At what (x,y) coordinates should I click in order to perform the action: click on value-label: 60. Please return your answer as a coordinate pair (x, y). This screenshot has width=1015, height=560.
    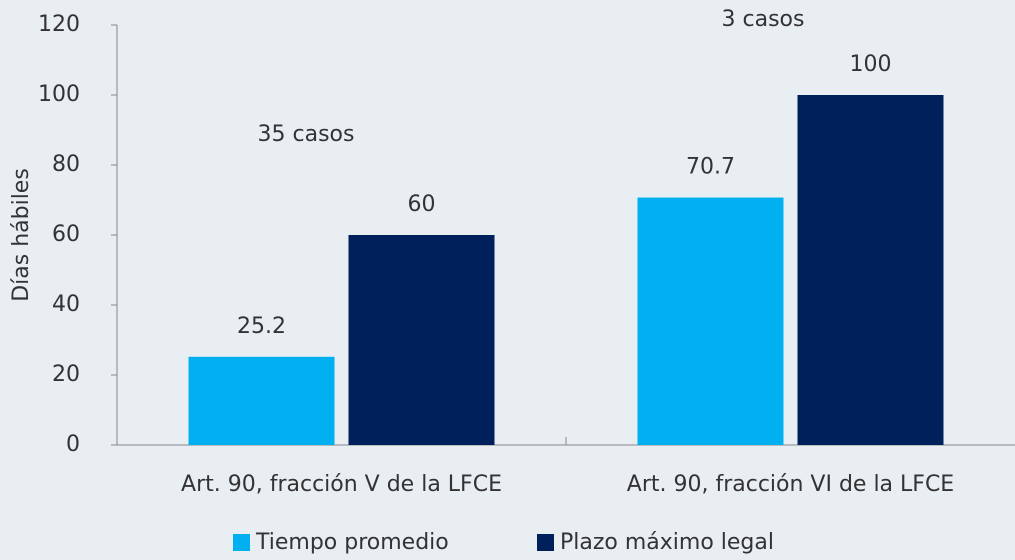
    Looking at the image, I should click on (422, 204).